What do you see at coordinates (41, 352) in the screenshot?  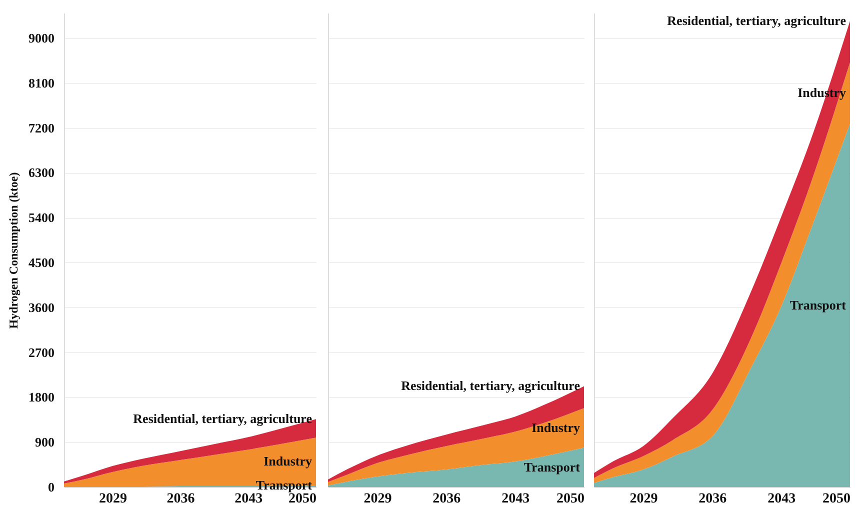 I see `y-tick-label: 2700` at bounding box center [41, 352].